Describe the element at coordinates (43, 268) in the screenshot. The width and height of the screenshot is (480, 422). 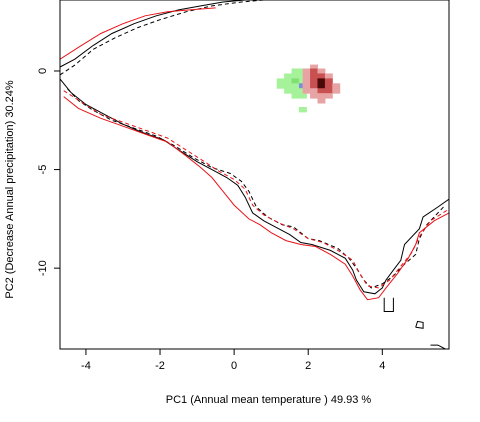
I see `y-tick-label: -10` at that location.